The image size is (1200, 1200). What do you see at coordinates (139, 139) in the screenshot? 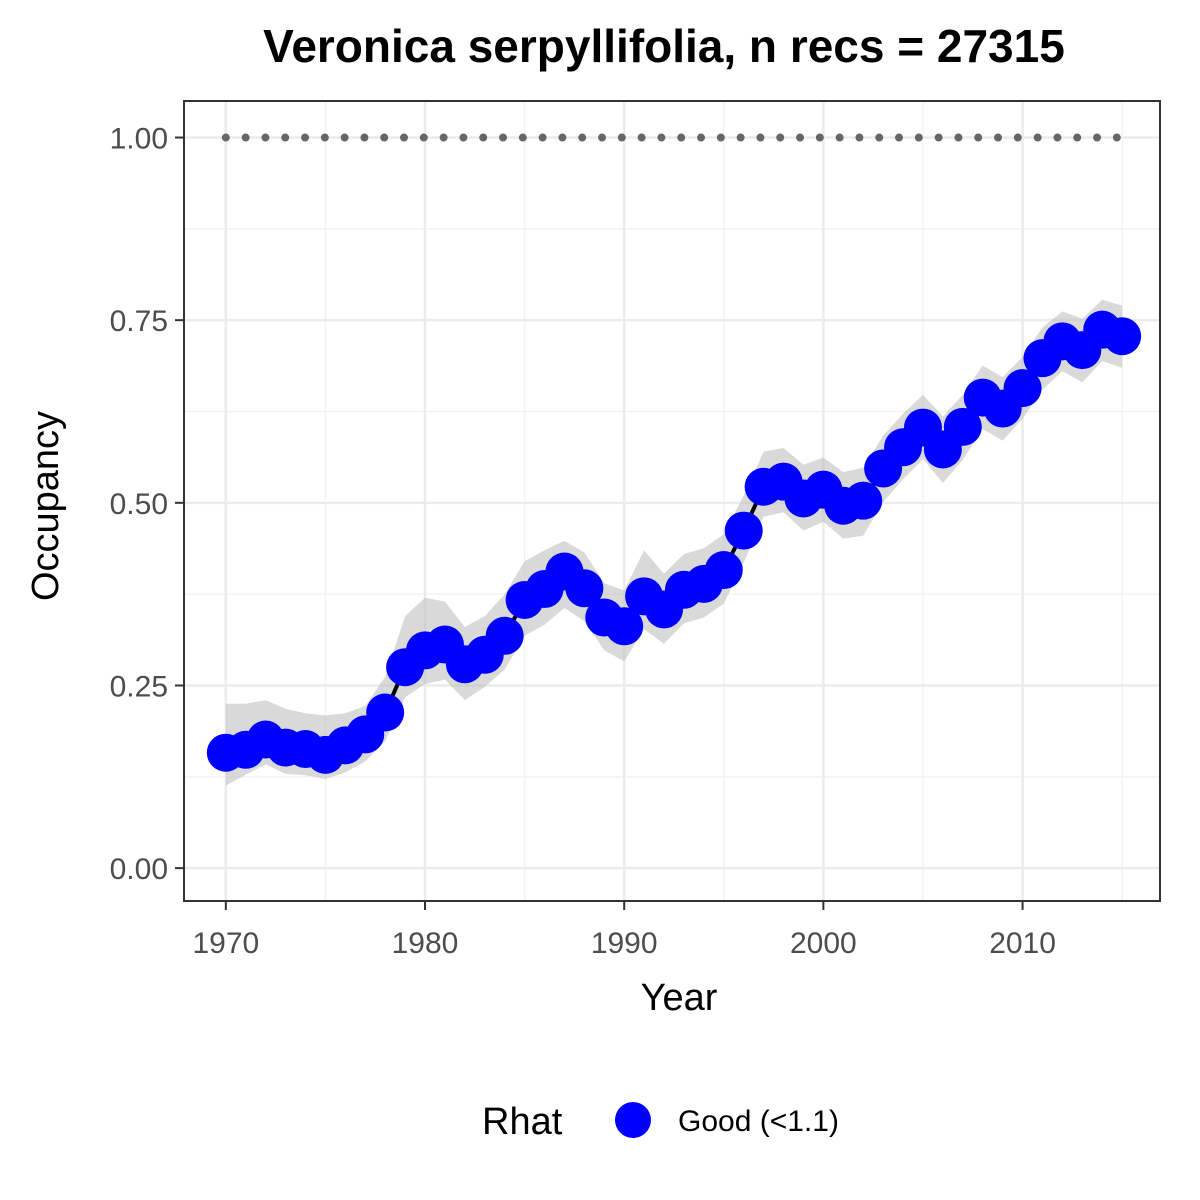
I see `y-tick-label: 1.00` at bounding box center [139, 139].